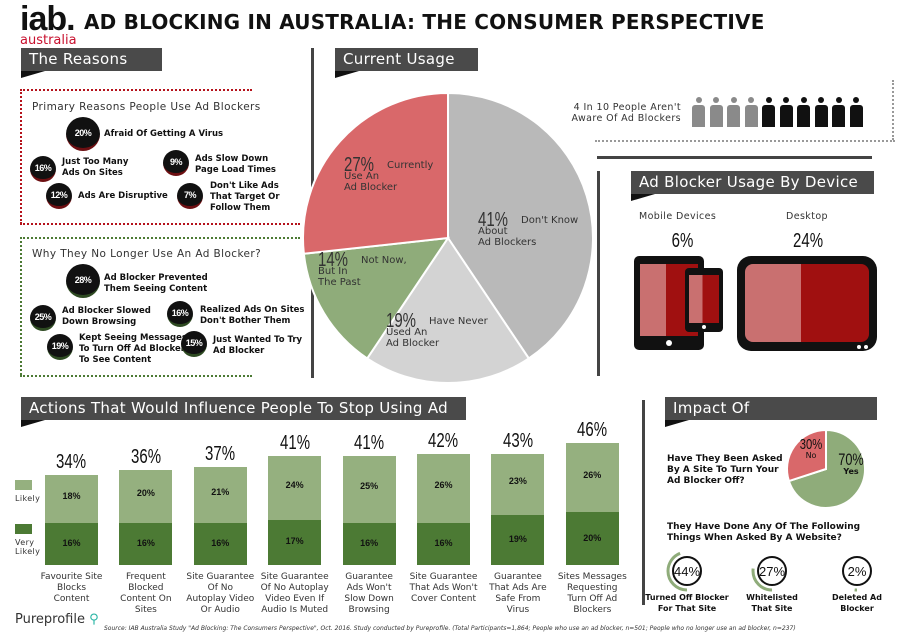 The image size is (900, 636). I want to click on bar-total-value: 46%, so click(592, 430).